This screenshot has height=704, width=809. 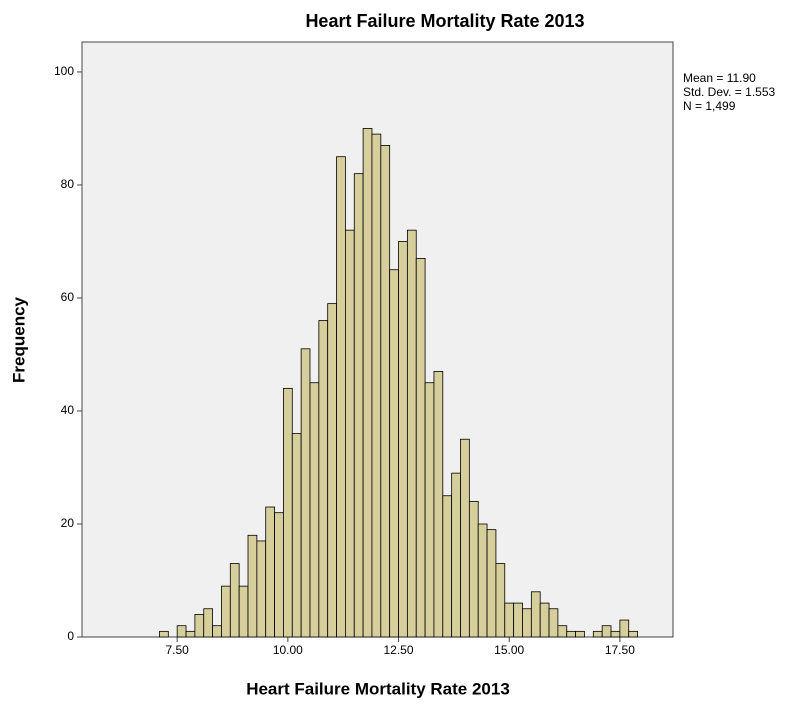 What do you see at coordinates (178, 650) in the screenshot?
I see `x-tick-label: 7.50` at bounding box center [178, 650].